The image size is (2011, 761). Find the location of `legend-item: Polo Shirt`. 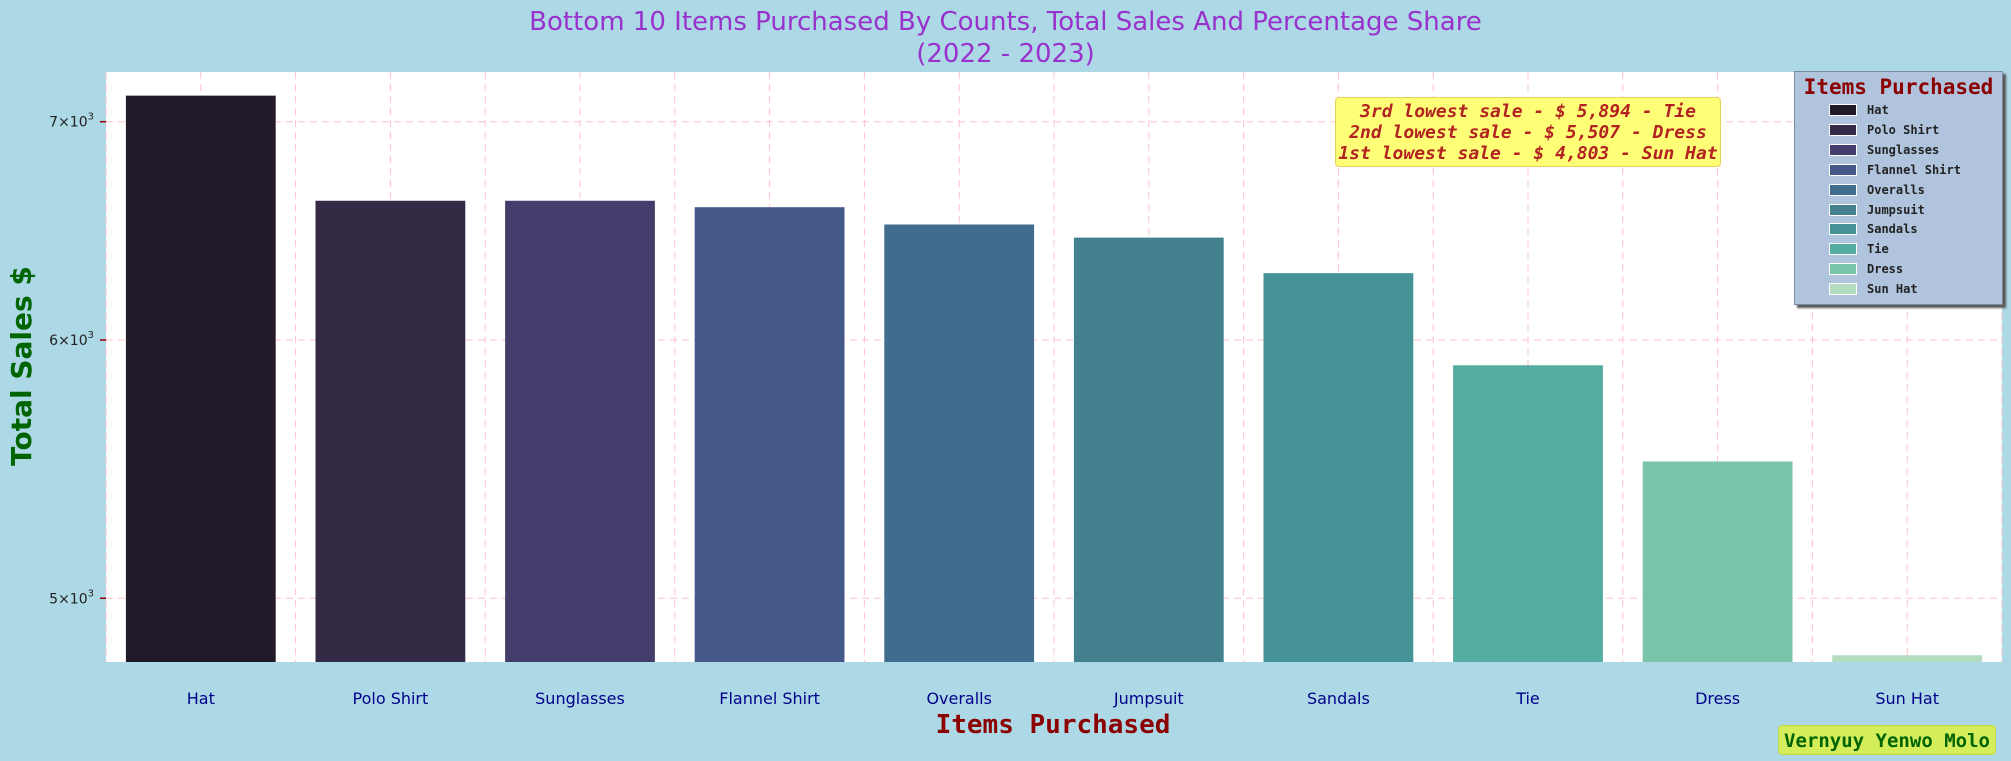

legend-item: Polo Shirt is located at coordinates (1884, 130).